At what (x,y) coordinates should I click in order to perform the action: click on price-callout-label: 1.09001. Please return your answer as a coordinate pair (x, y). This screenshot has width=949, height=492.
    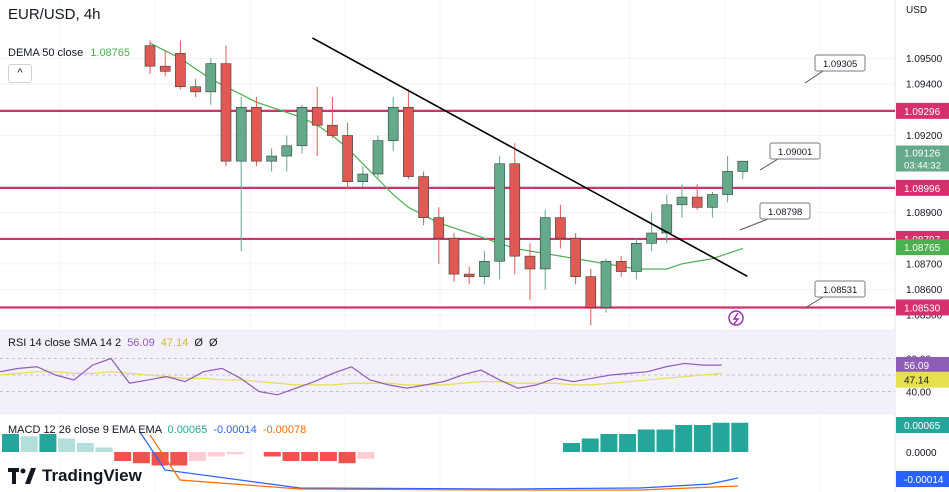
    Looking at the image, I should click on (795, 152).